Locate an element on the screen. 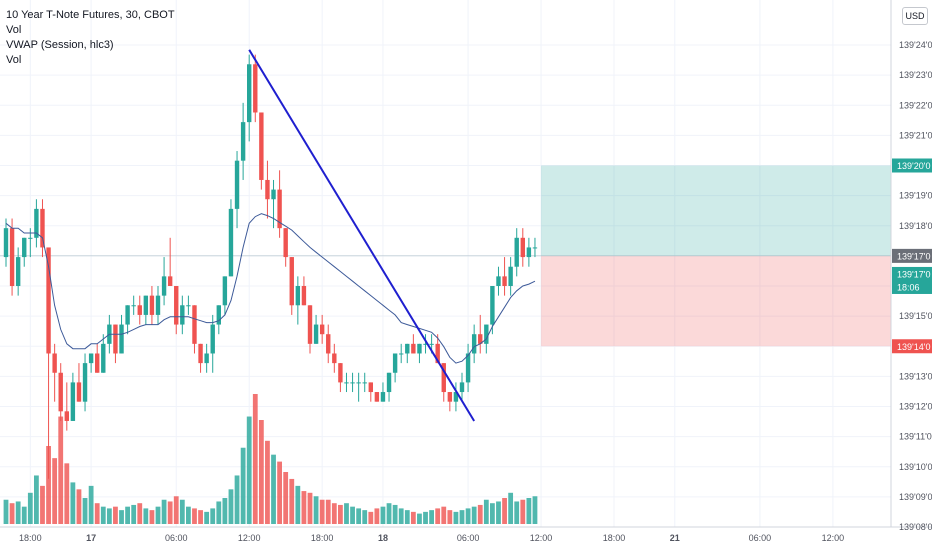 This screenshot has width=932, height=550. loss-zone is located at coordinates (716, 301).